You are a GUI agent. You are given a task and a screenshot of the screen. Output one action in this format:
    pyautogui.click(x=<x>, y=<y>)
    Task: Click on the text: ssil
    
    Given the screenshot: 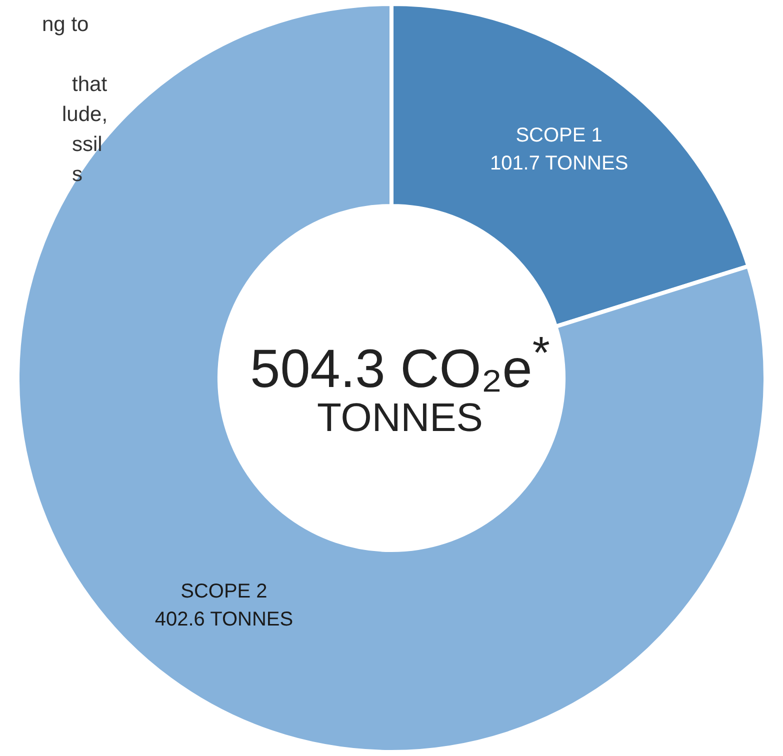 What is the action you would take?
    pyautogui.click(x=87, y=145)
    